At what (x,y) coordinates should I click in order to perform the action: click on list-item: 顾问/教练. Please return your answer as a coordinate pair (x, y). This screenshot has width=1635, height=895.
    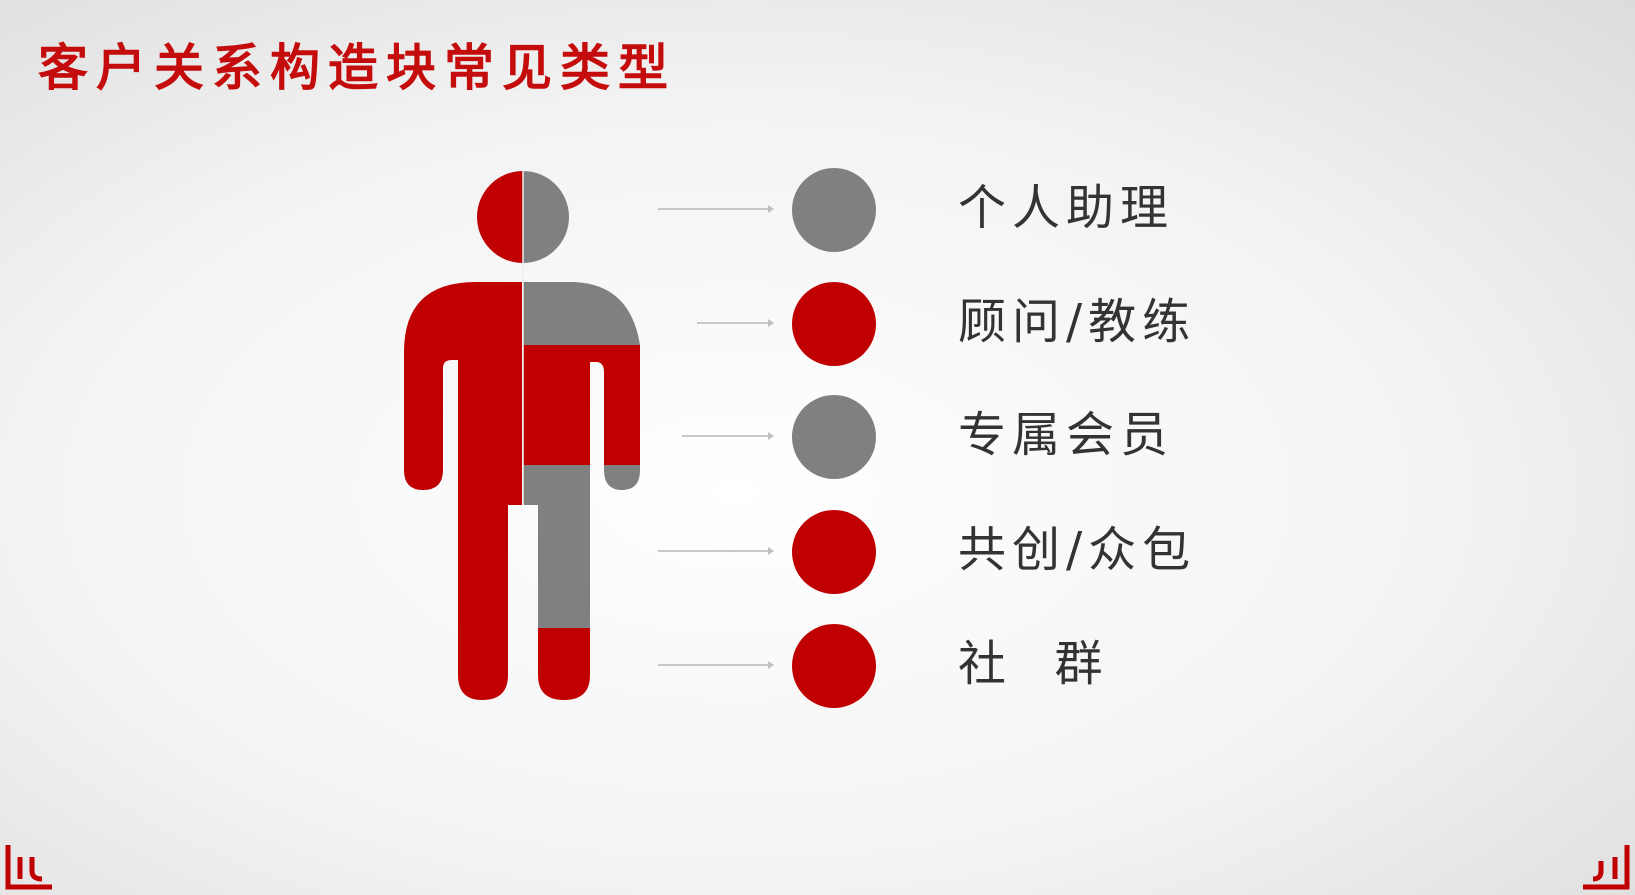
    Looking at the image, I should click on (817, 323).